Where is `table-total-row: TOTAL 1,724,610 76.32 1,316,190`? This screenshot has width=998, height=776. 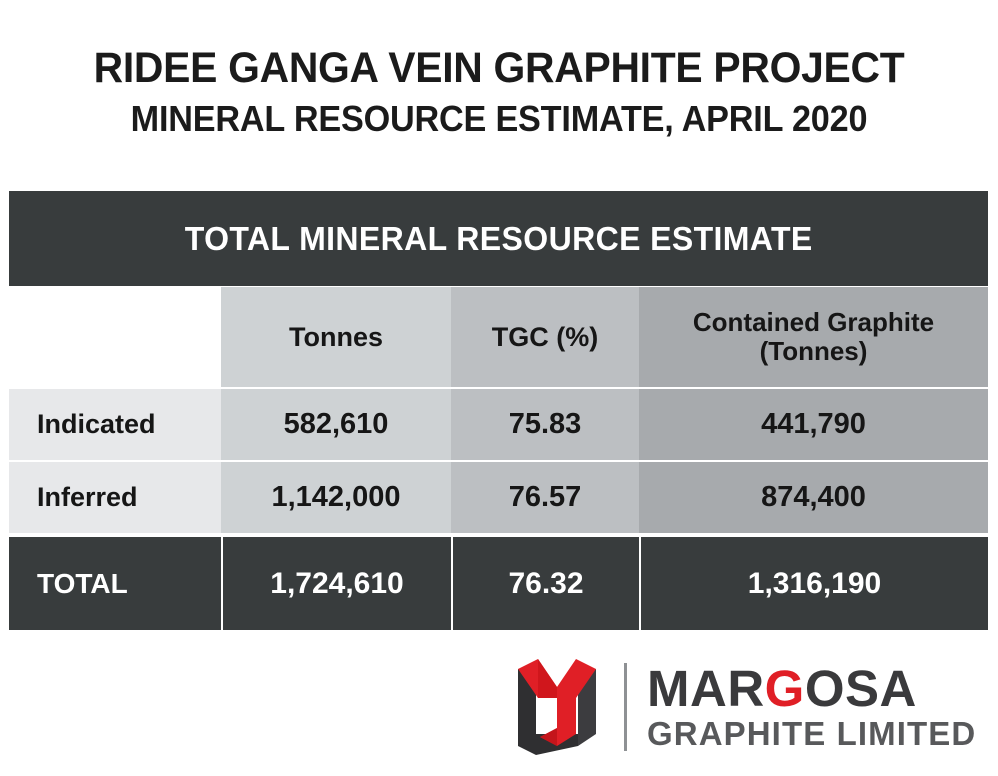
table-total-row: TOTAL 1,724,610 76.32 1,316,190 is located at coordinates (498, 583).